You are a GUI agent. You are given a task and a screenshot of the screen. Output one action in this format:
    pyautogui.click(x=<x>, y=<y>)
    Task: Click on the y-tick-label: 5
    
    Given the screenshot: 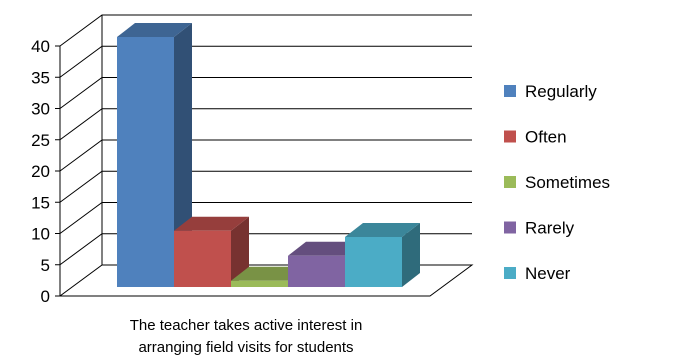 What is the action you would take?
    pyautogui.click(x=45, y=265)
    